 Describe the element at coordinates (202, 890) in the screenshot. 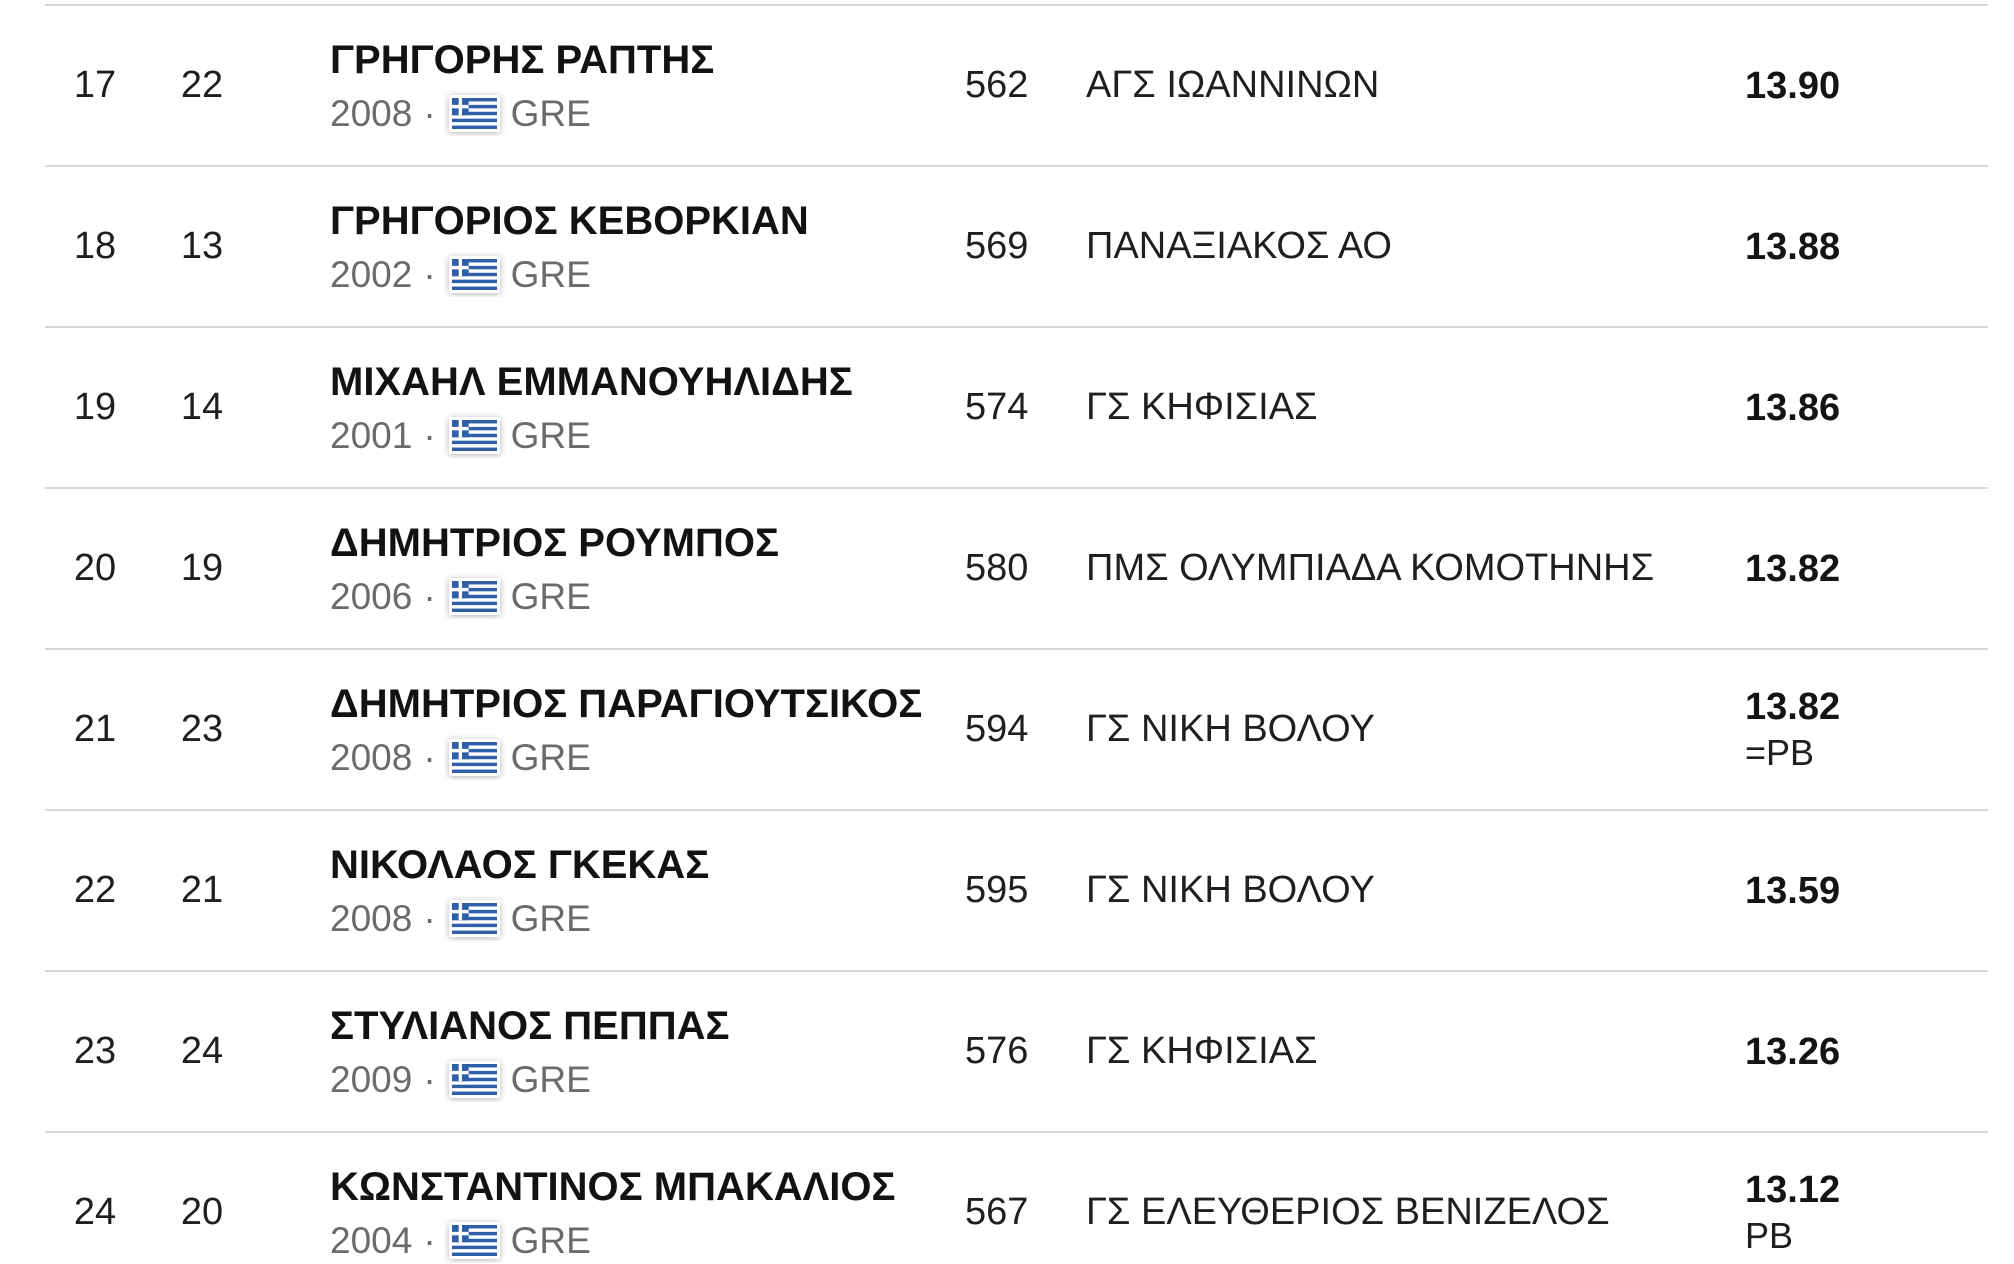

I see `bib-number: 21` at that location.